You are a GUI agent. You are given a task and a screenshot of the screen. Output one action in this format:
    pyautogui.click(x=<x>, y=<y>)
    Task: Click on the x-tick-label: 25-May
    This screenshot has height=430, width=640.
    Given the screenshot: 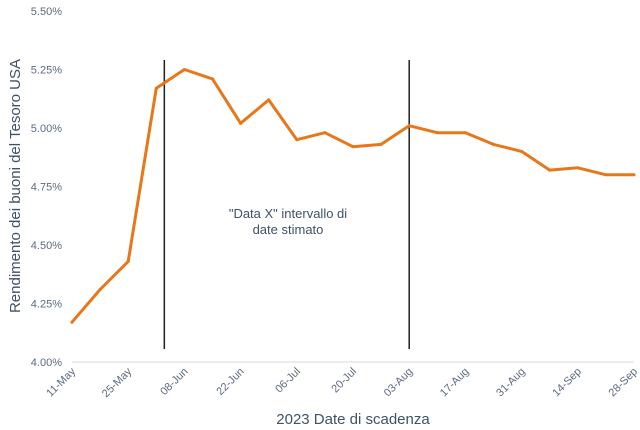 What is the action you would take?
    pyautogui.click(x=117, y=382)
    